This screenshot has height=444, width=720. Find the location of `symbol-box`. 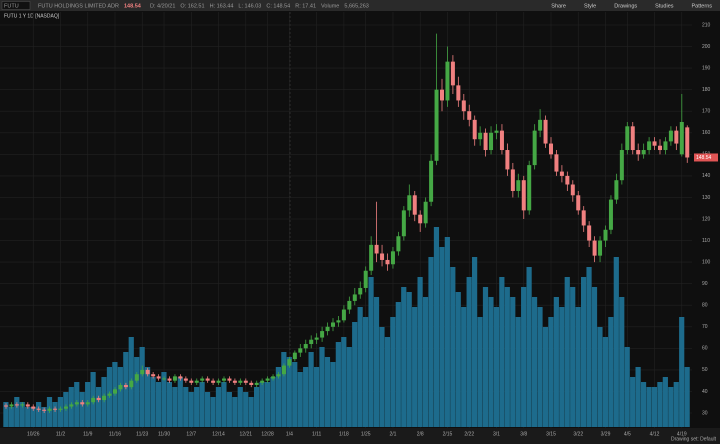

symbol-box is located at coordinates (16, 5).